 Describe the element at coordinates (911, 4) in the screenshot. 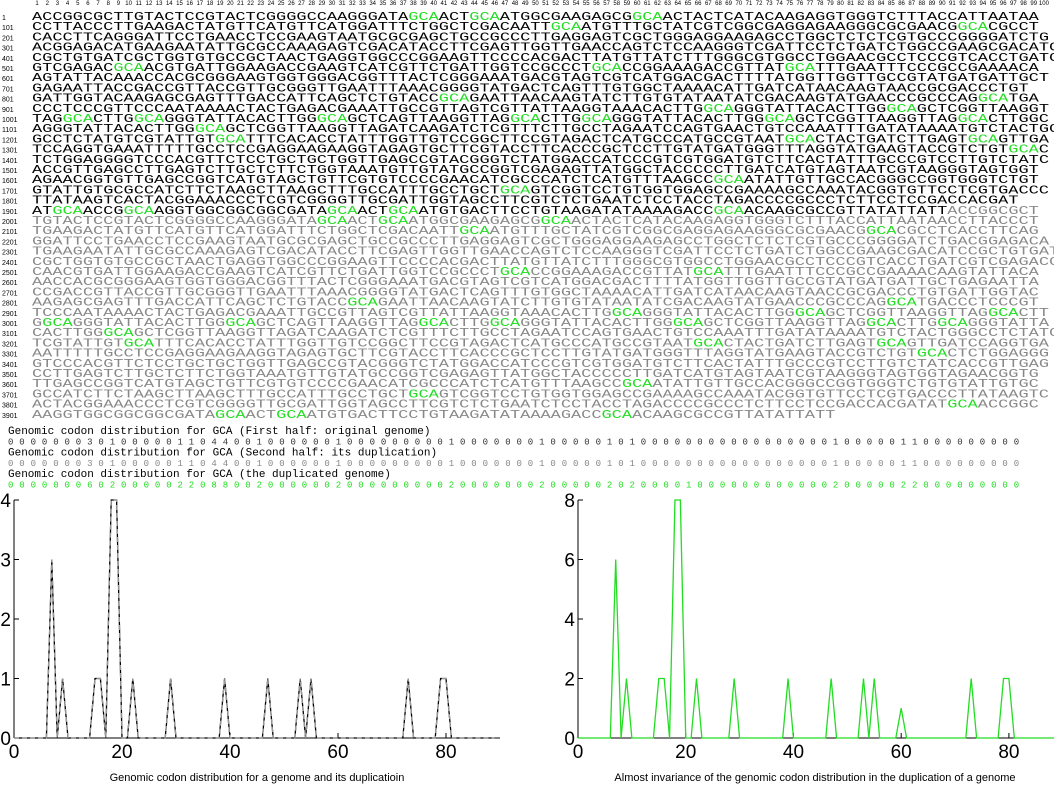

I see `column-number: 87` at that location.